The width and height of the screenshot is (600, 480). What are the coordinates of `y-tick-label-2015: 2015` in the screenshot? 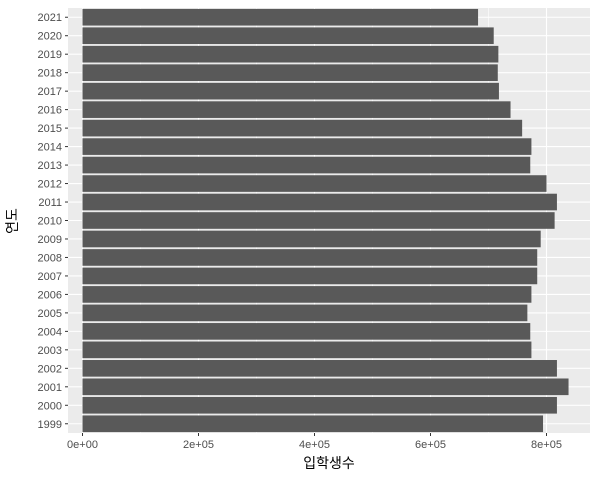 It's located at (50, 129).